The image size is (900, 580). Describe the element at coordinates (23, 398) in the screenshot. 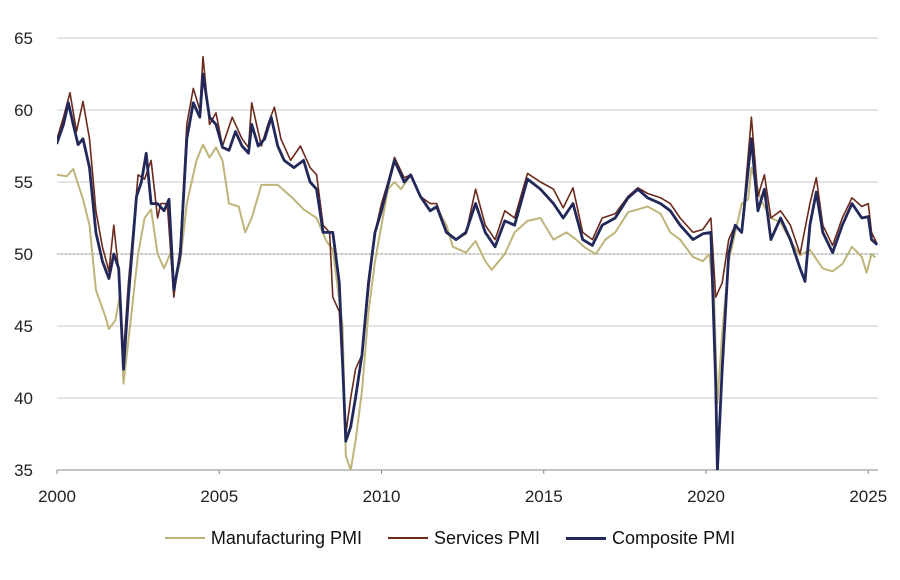

I see `y-tick-label: 40` at that location.